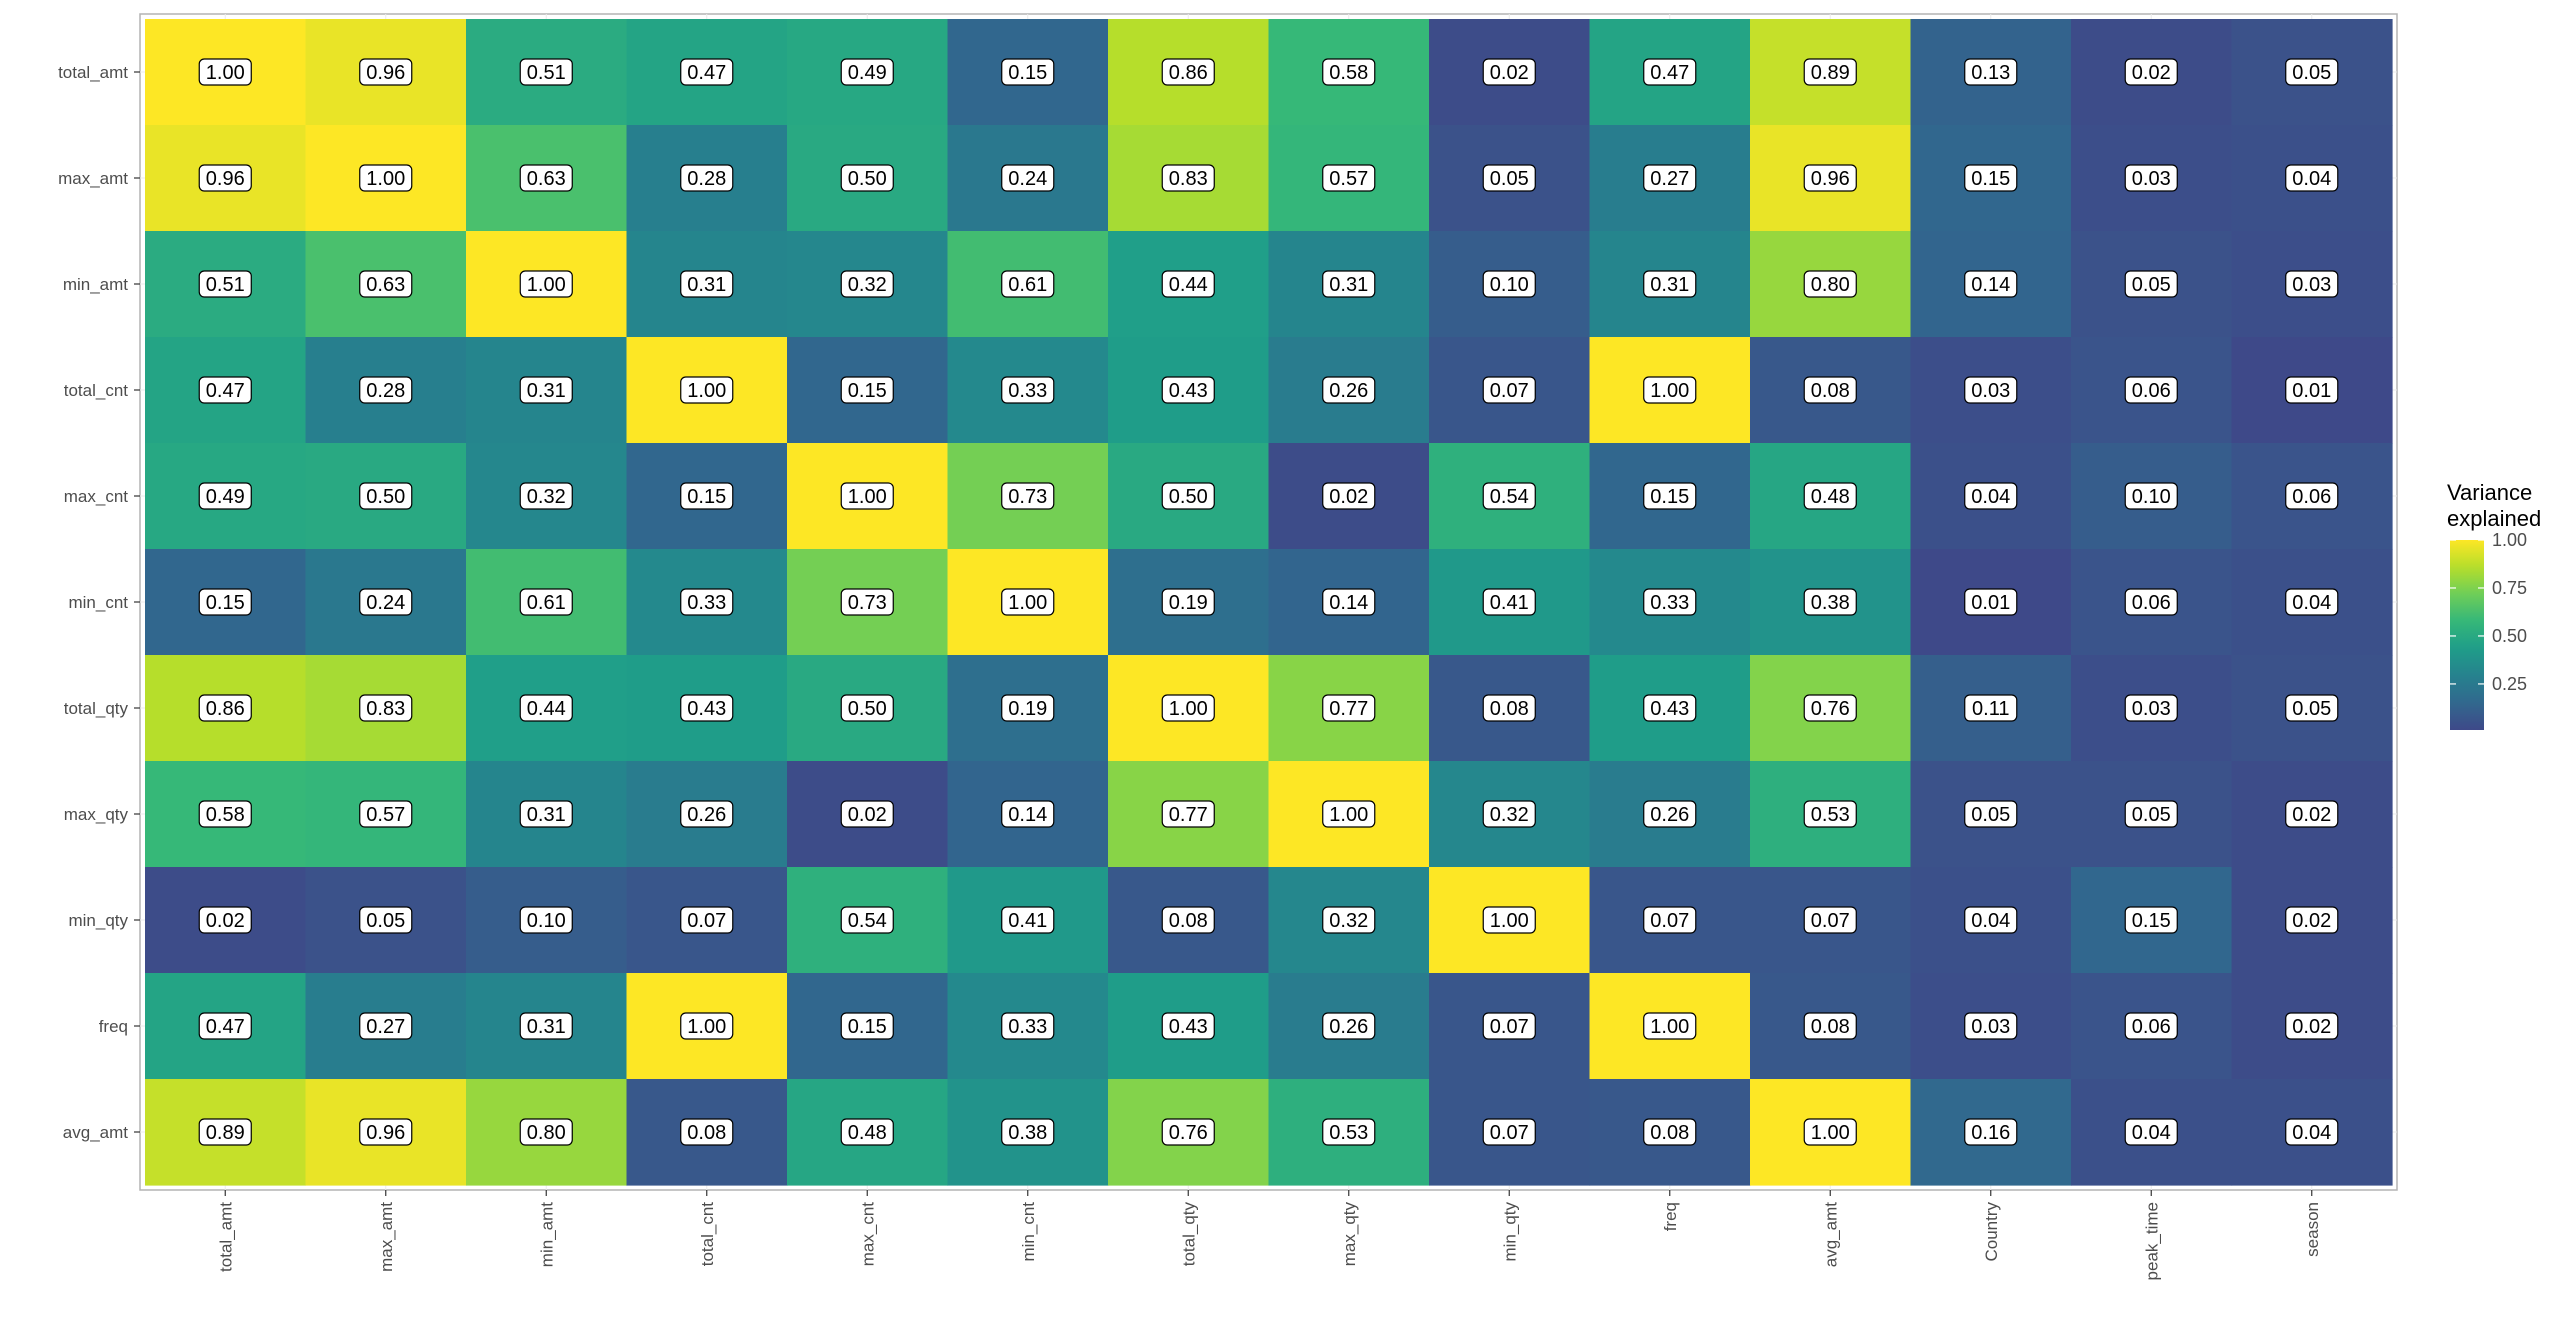 Image resolution: width=2560 pixels, height=1334 pixels. What do you see at coordinates (2311, 497) in the screenshot?
I see `cell-value-label: 0.06` at bounding box center [2311, 497].